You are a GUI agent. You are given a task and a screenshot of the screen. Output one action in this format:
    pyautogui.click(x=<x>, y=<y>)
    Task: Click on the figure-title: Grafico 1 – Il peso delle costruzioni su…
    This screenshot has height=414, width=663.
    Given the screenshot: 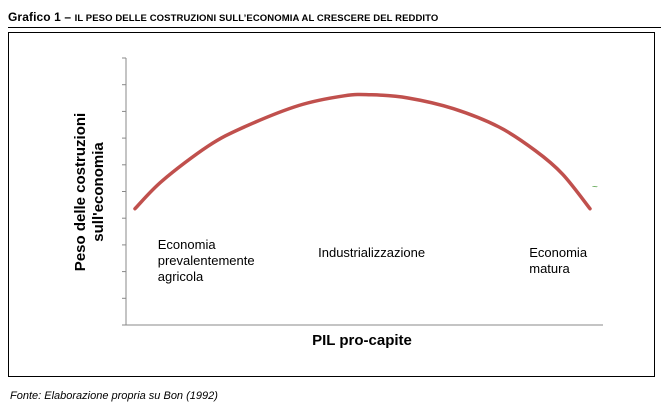 What is the action you would take?
    pyautogui.click(x=223, y=17)
    